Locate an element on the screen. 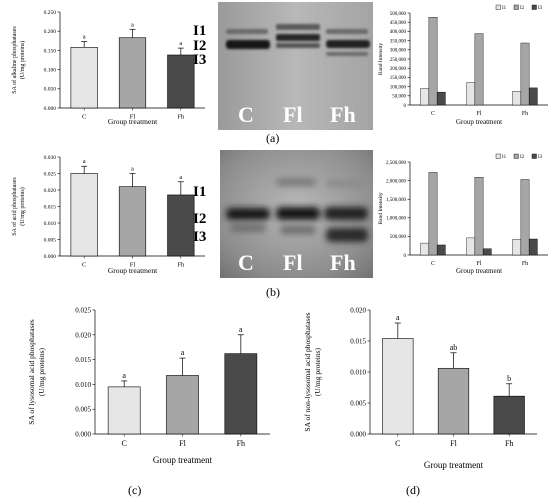  y-axis-label: Band Intensity is located at coordinates (381, 208).